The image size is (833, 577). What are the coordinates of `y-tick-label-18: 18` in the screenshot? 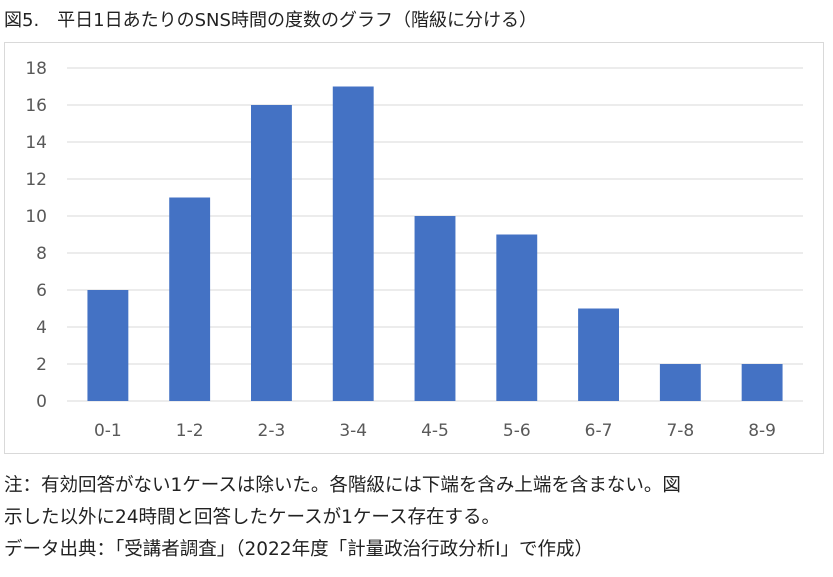 It's located at (36, 69).